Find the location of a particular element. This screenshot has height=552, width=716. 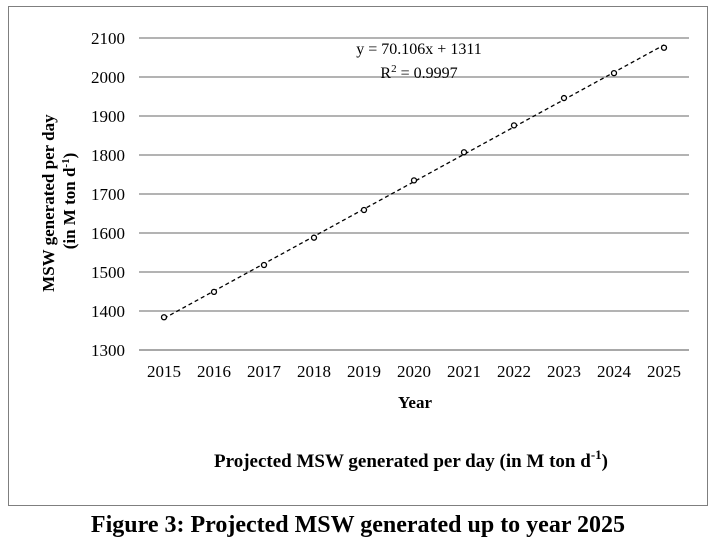

y-tick-labels: 1300 1400 1500 1600 1700 1800 1900 2000 2100 is located at coordinates (108, 194).